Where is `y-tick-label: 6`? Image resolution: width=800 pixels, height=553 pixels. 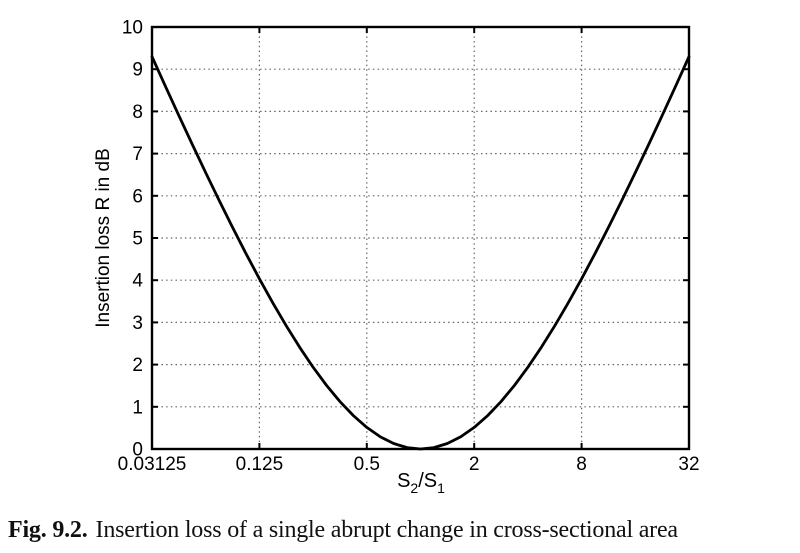 y-tick-label: 6 is located at coordinates (137, 196).